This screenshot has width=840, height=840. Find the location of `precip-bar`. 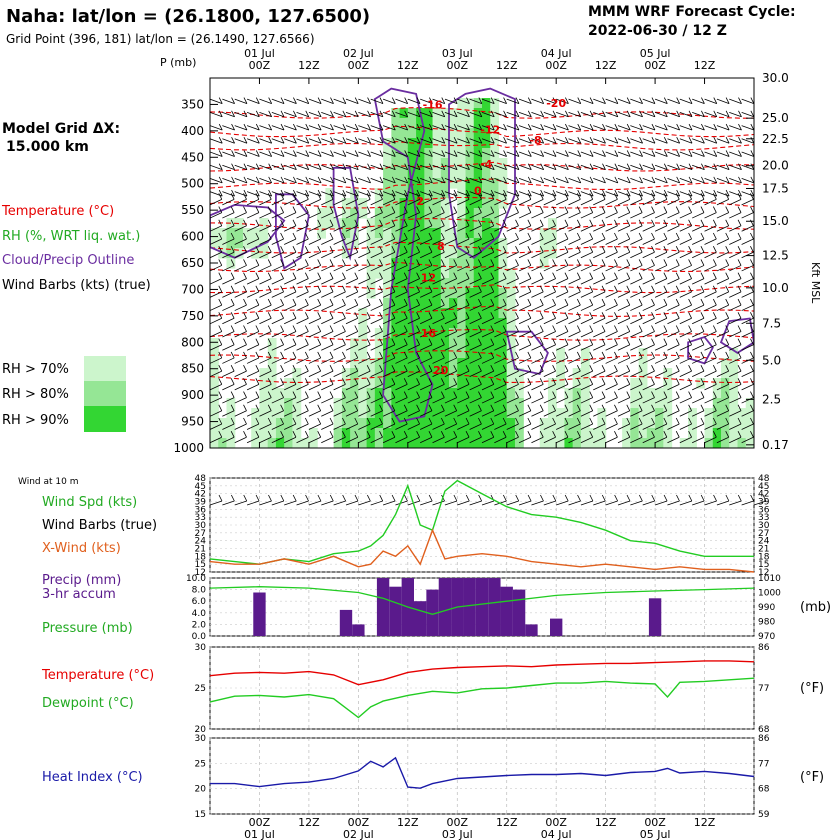

precip-bar is located at coordinates (358, 630).